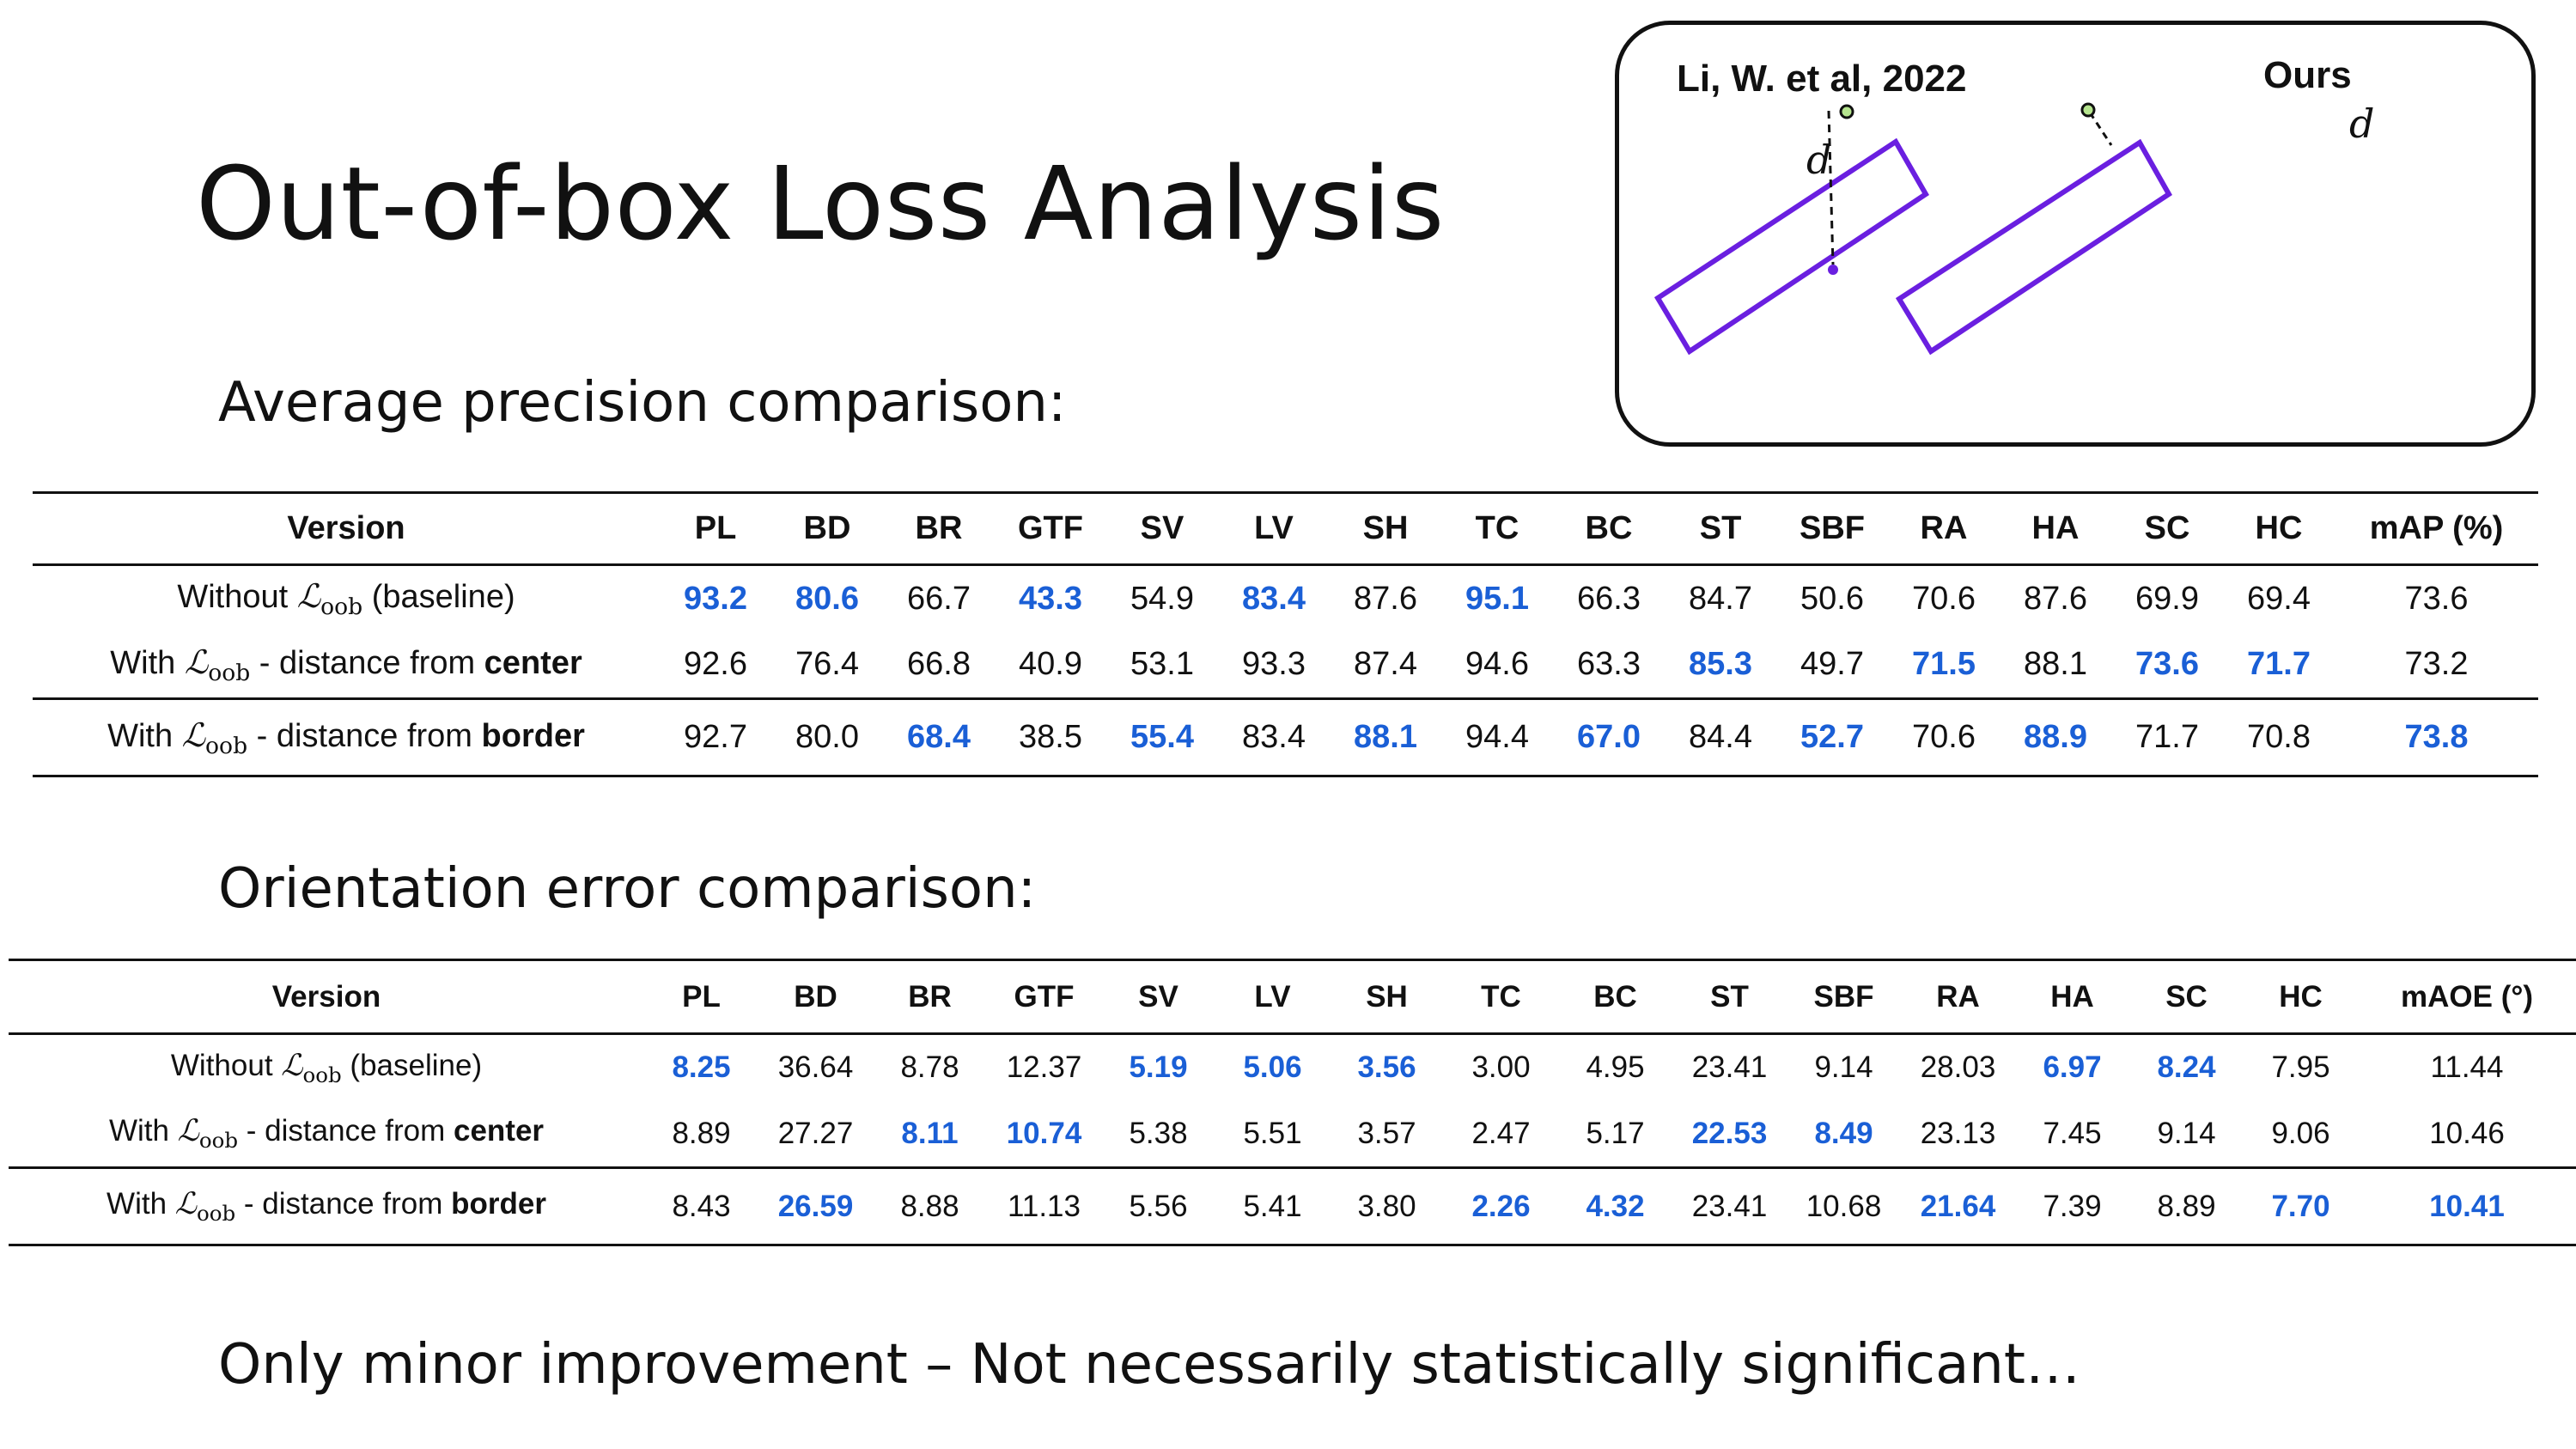 This screenshot has height=1449, width=2576. I want to click on table-cell: 8.88, so click(929, 1206).